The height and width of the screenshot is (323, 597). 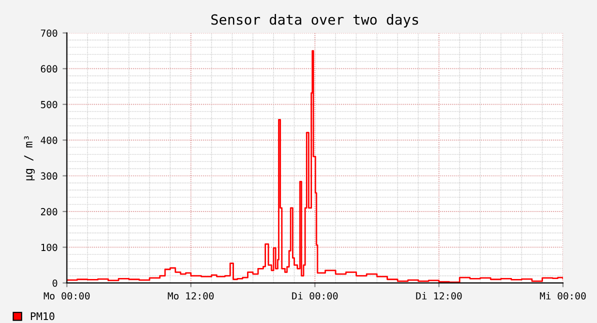 What do you see at coordinates (29, 158) in the screenshot?
I see `y-axis-title: µg / m³` at bounding box center [29, 158].